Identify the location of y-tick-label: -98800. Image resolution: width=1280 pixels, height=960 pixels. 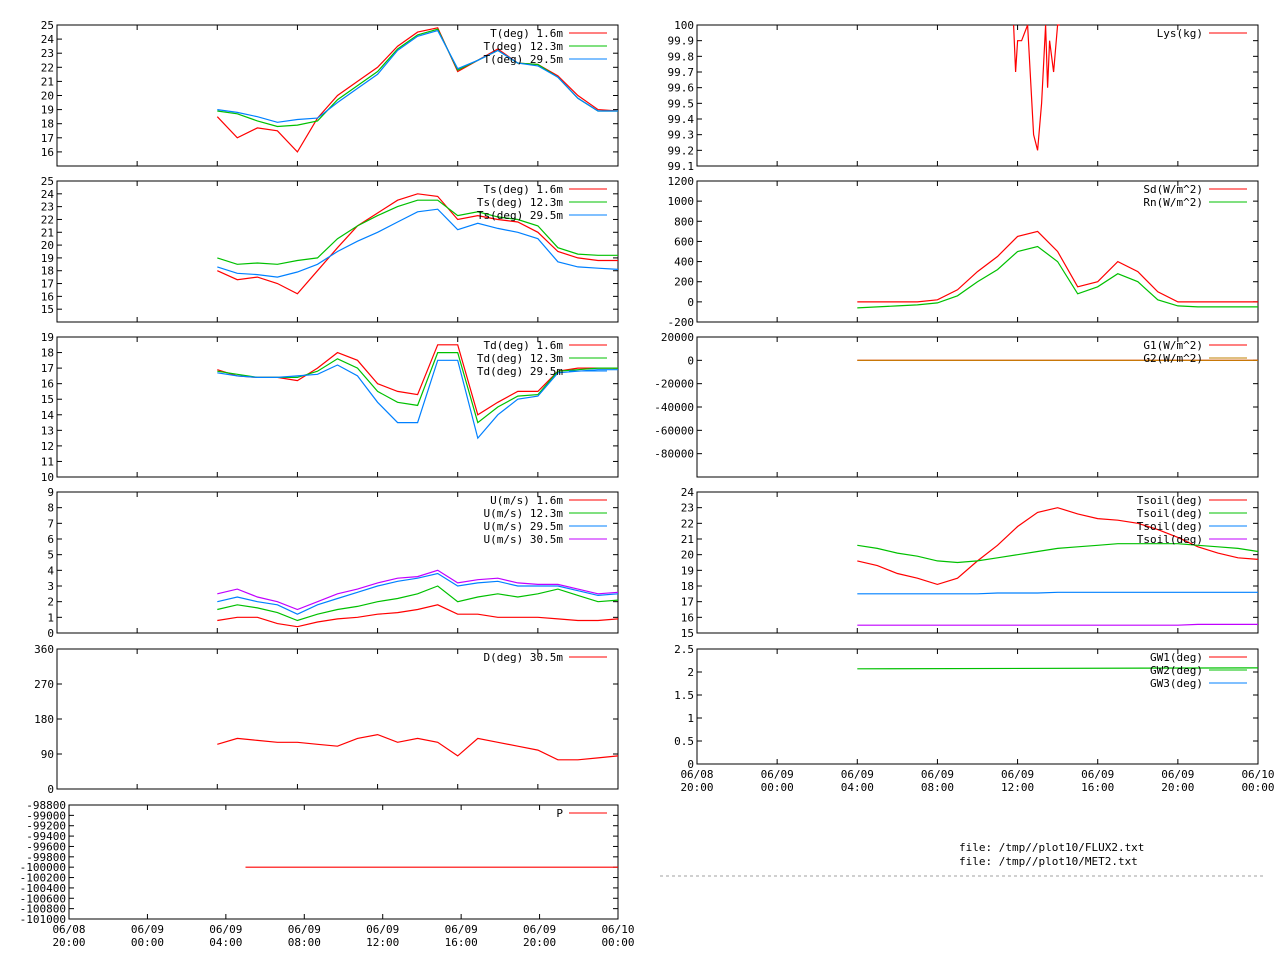
(46, 805).